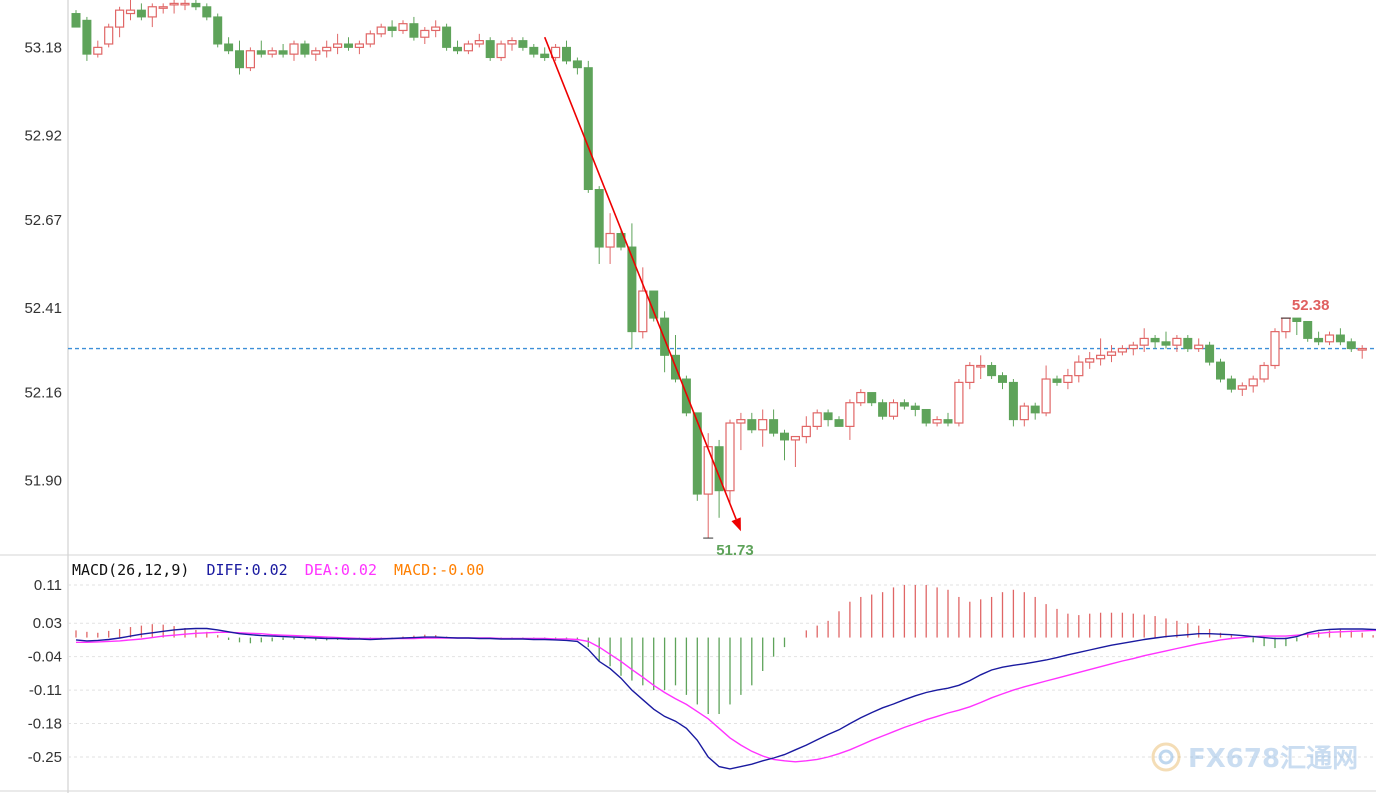 This screenshot has height=793, width=1376. Describe the element at coordinates (45, 724) in the screenshot. I see `macd-tick-label: -0.18` at that location.